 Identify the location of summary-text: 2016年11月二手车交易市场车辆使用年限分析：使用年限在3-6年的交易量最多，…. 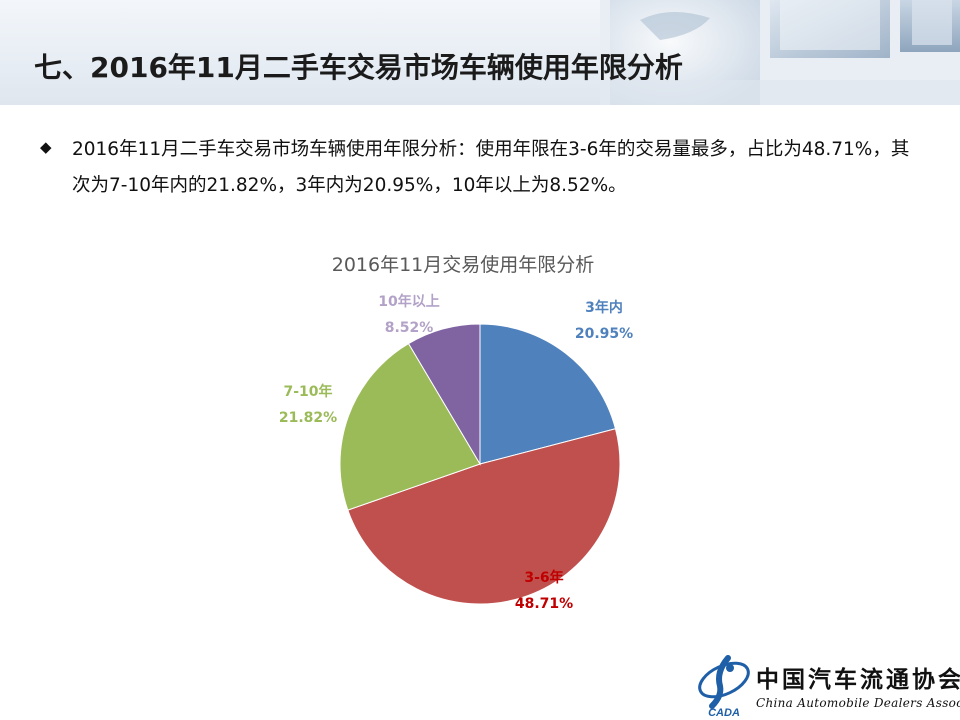
(491, 167).